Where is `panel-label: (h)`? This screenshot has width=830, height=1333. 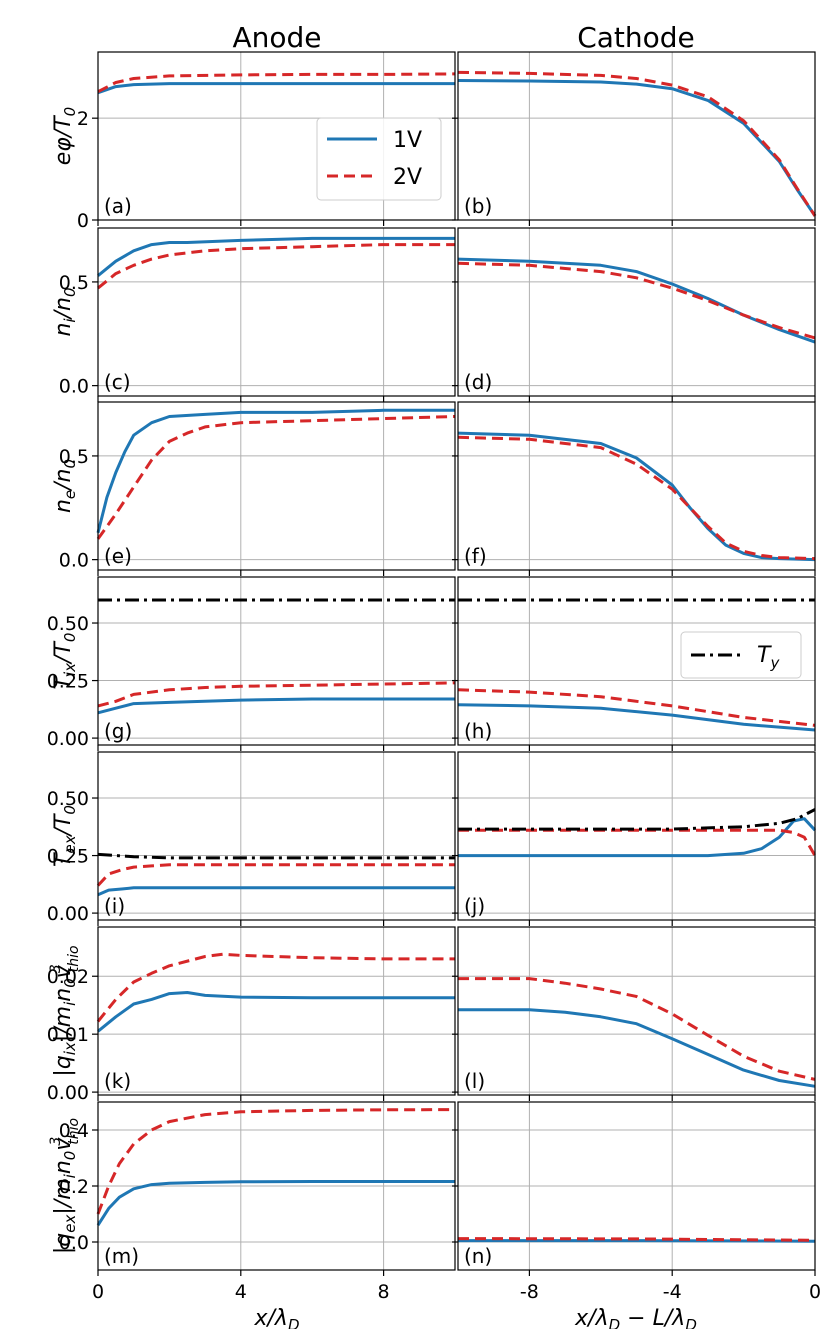
panel-label: (h) is located at coordinates (478, 731).